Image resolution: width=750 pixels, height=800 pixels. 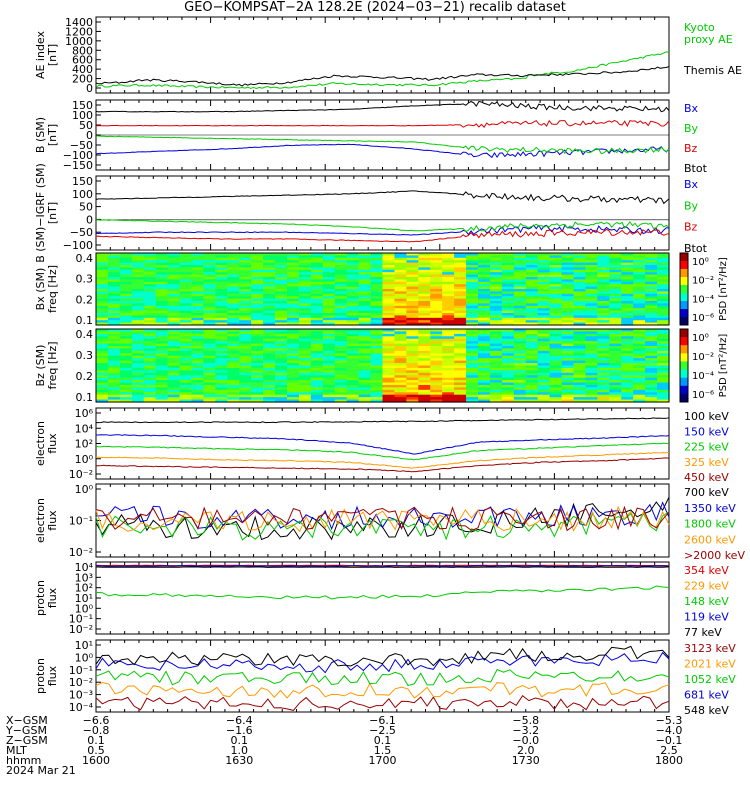 I want to click on legend-label: 100 keV, so click(x=706, y=416).